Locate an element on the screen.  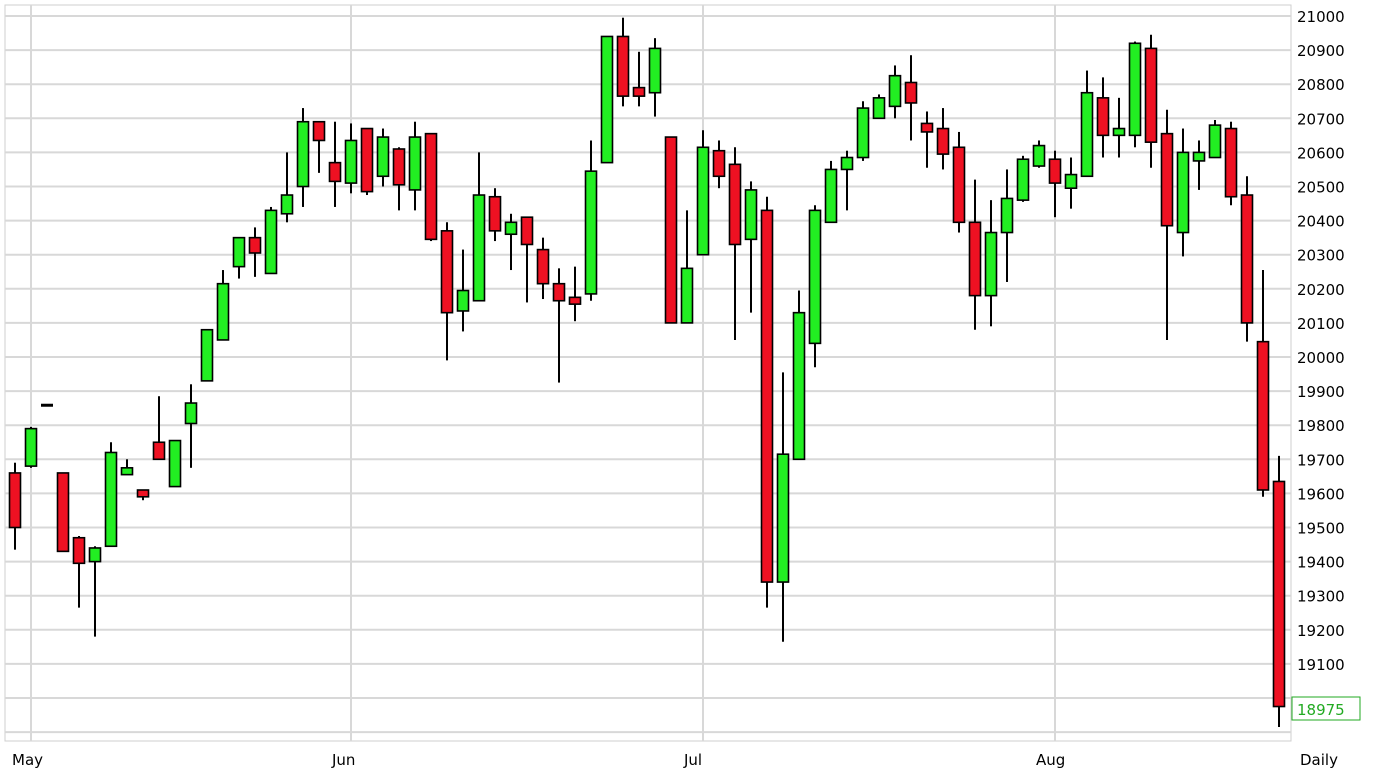
y-tick-label: 19100 is located at coordinates (1321, 665).